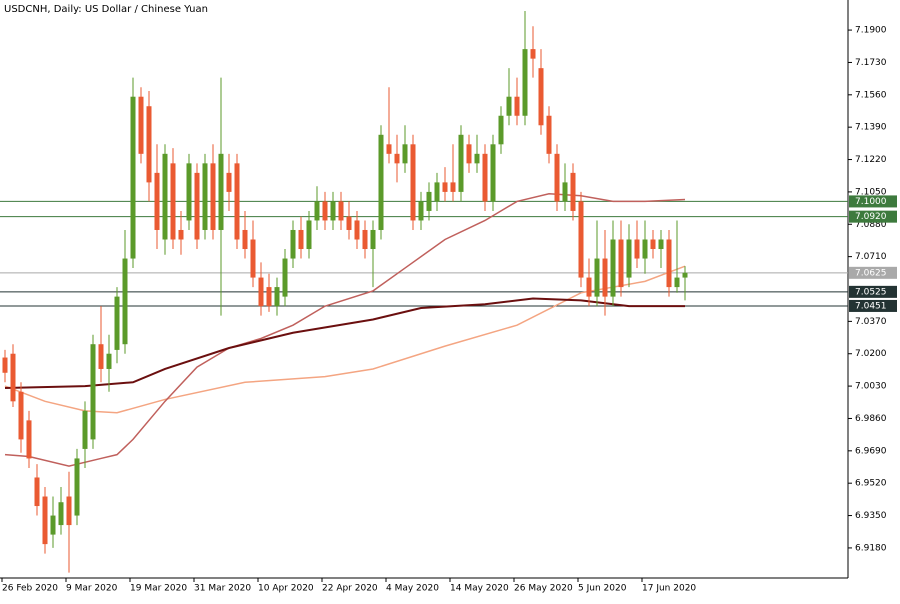 The width and height of the screenshot is (900, 604). What do you see at coordinates (871, 95) in the screenshot?
I see `y-tick-label: 7.1560` at bounding box center [871, 95].